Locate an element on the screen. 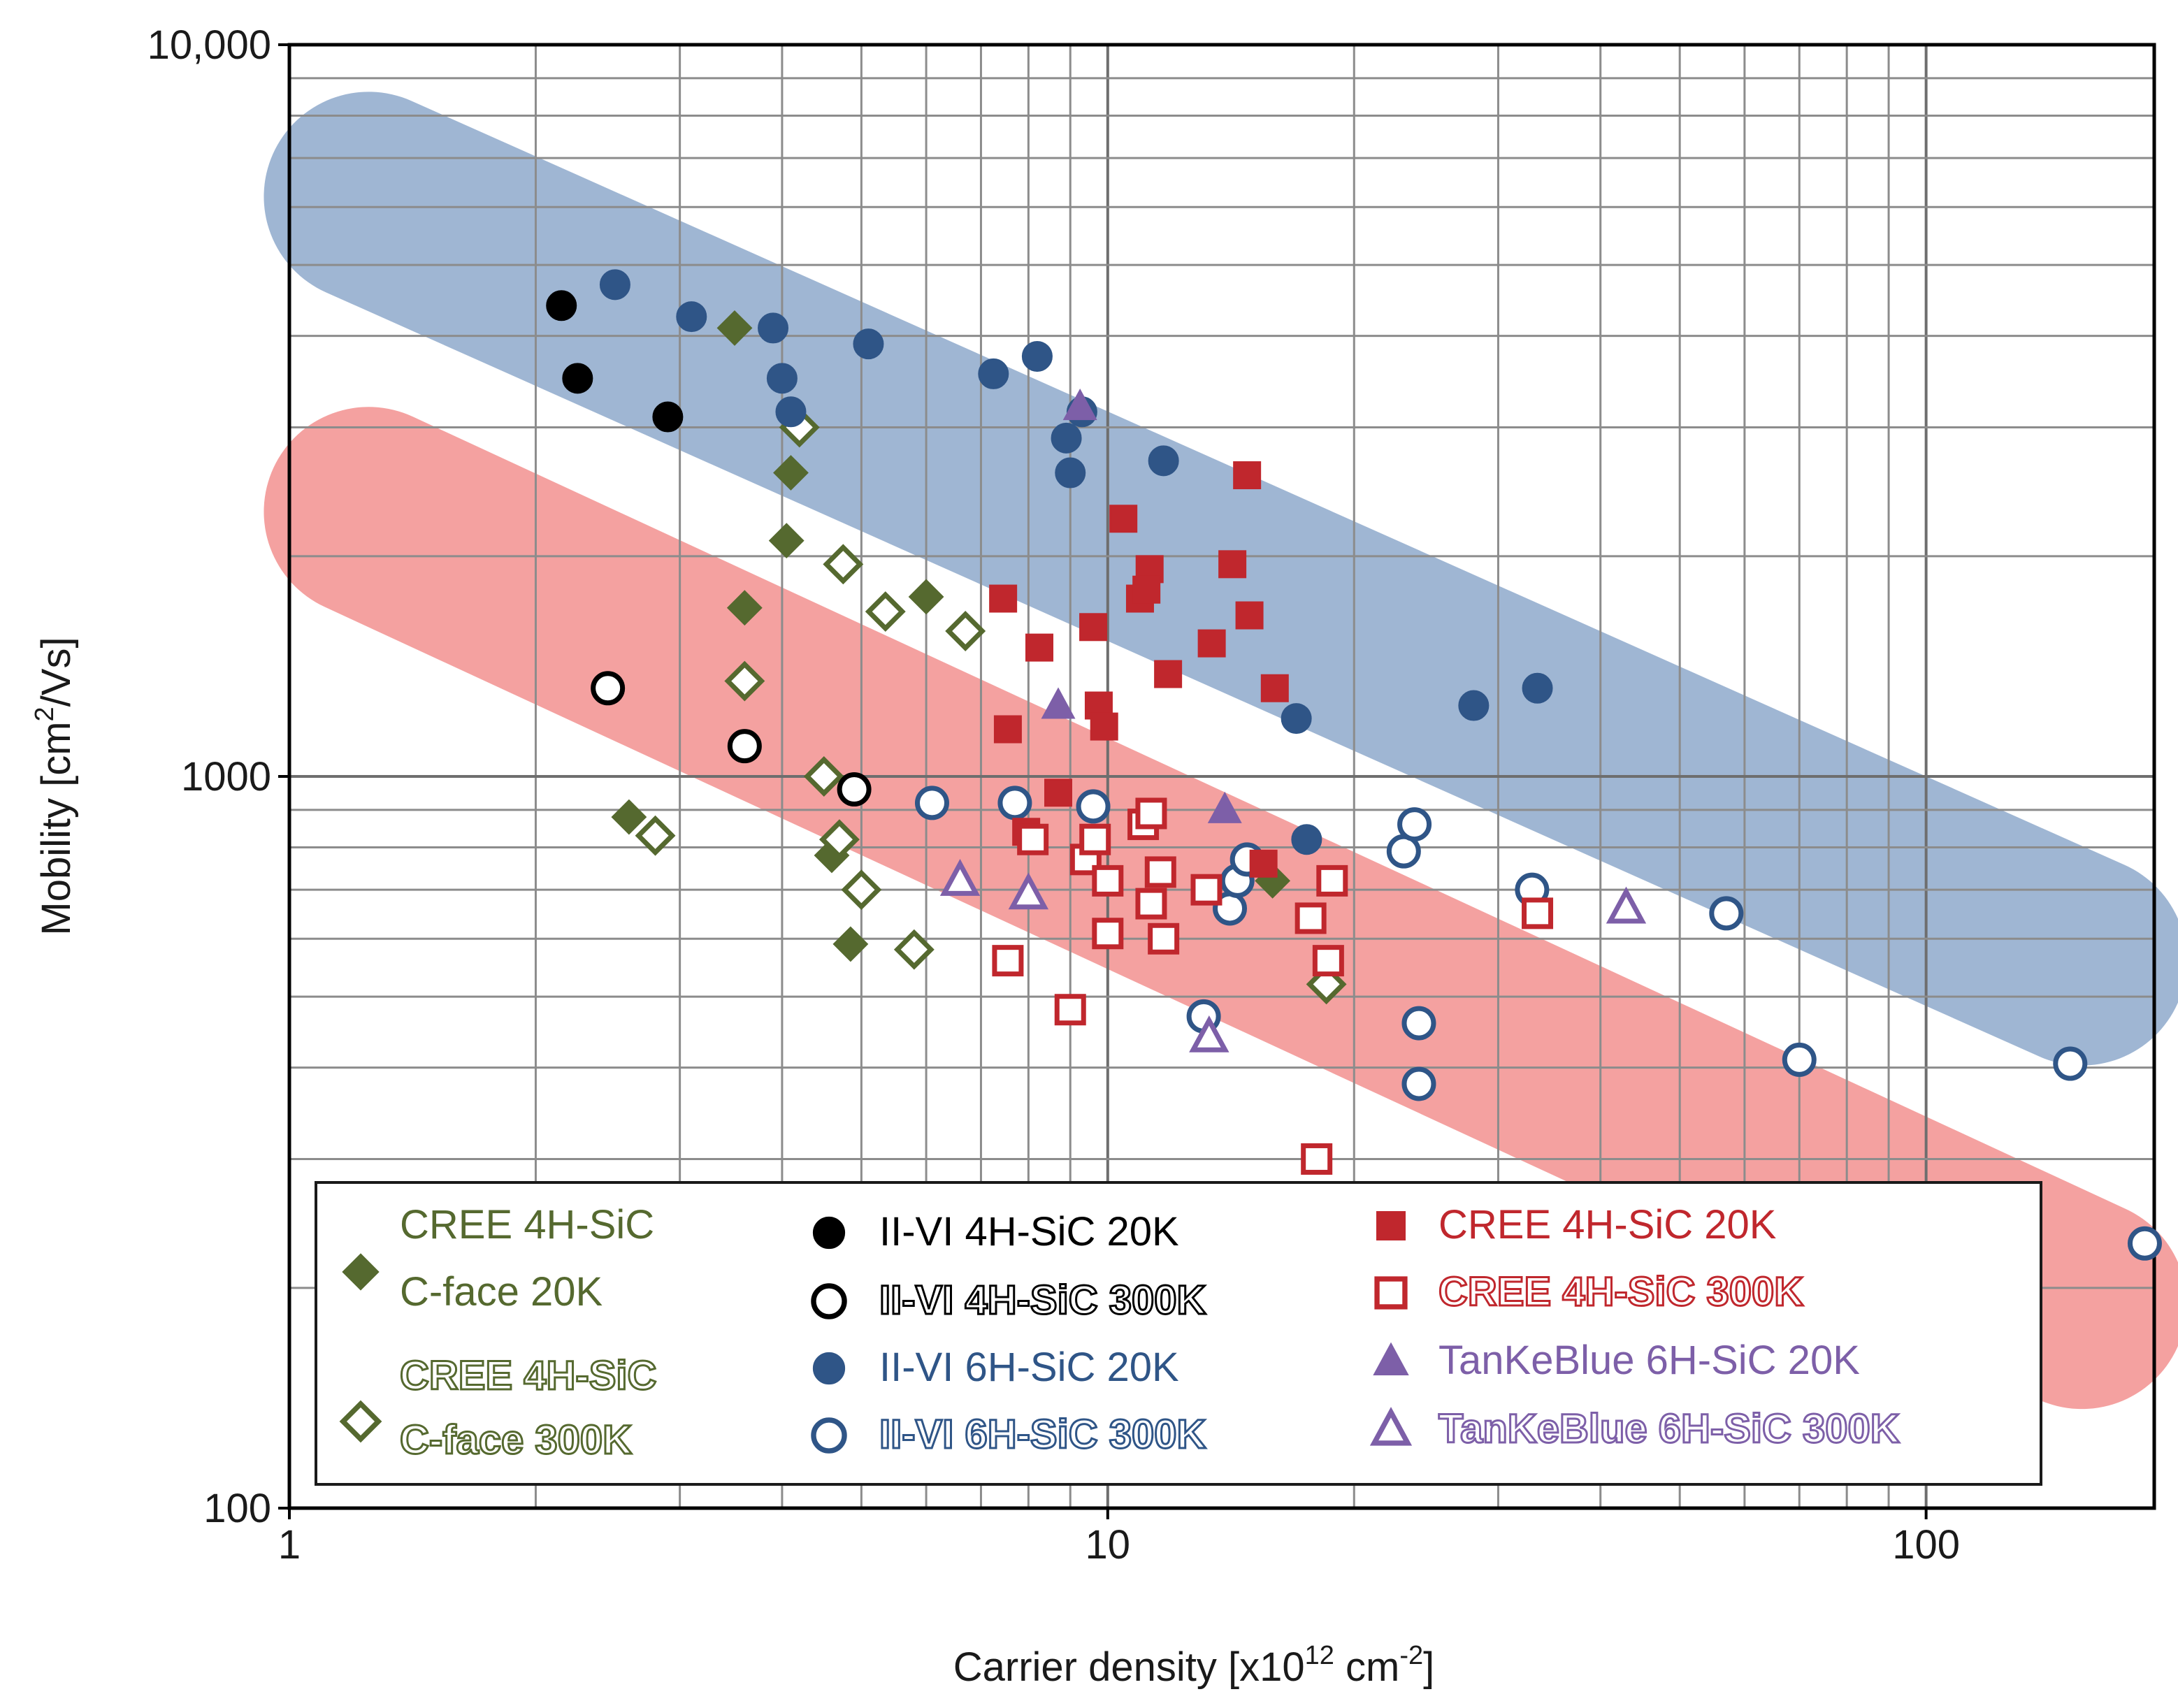  x-tick-label: 1 is located at coordinates (289, 1545).